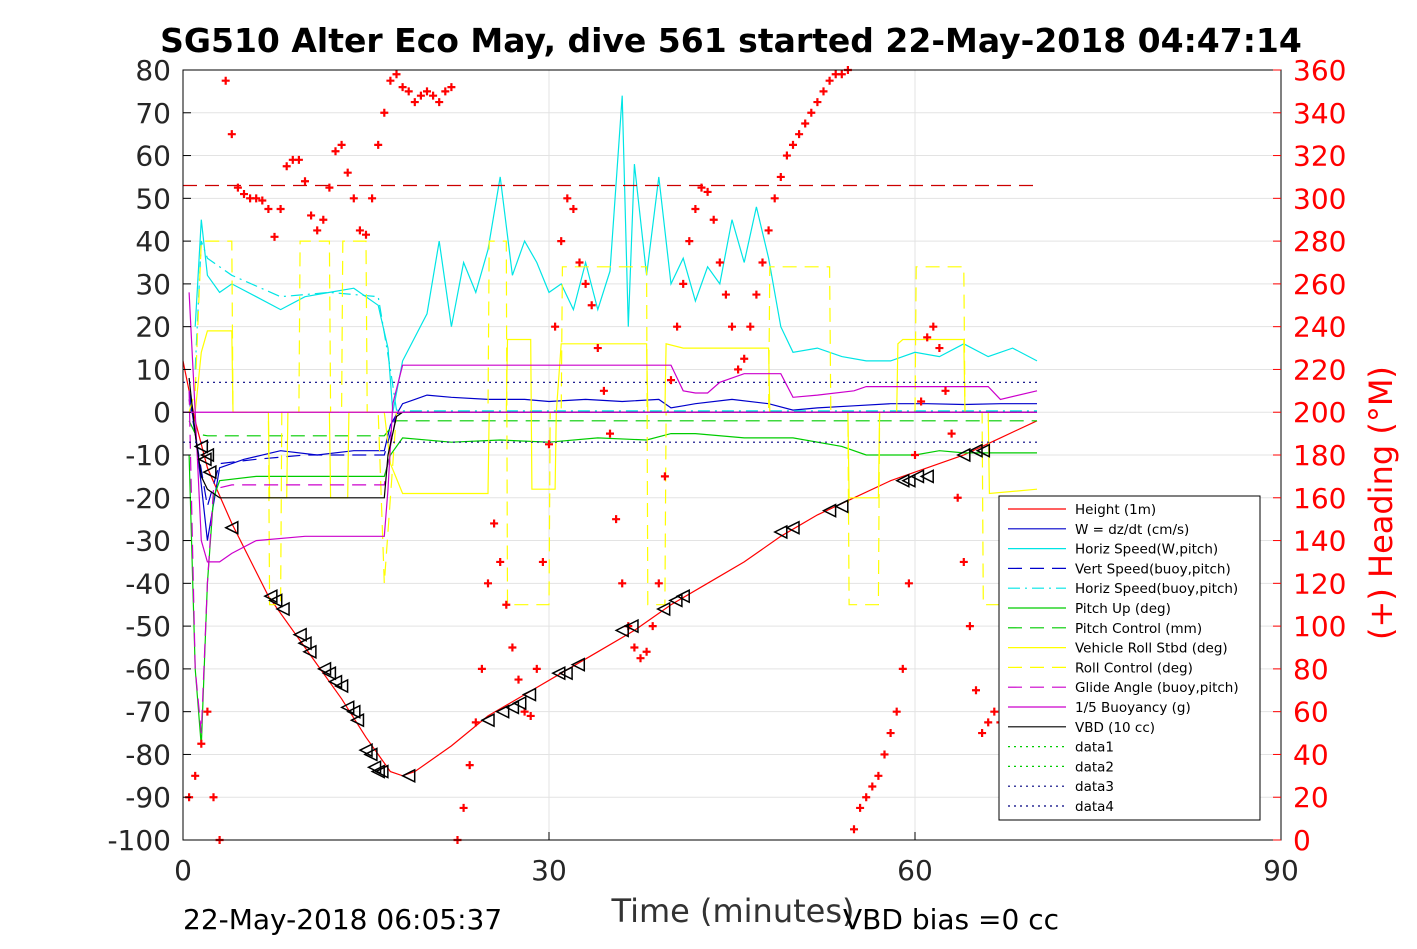 The width and height of the screenshot is (1417, 949). I want to click on y-tick-label: -10, so click(148, 455).